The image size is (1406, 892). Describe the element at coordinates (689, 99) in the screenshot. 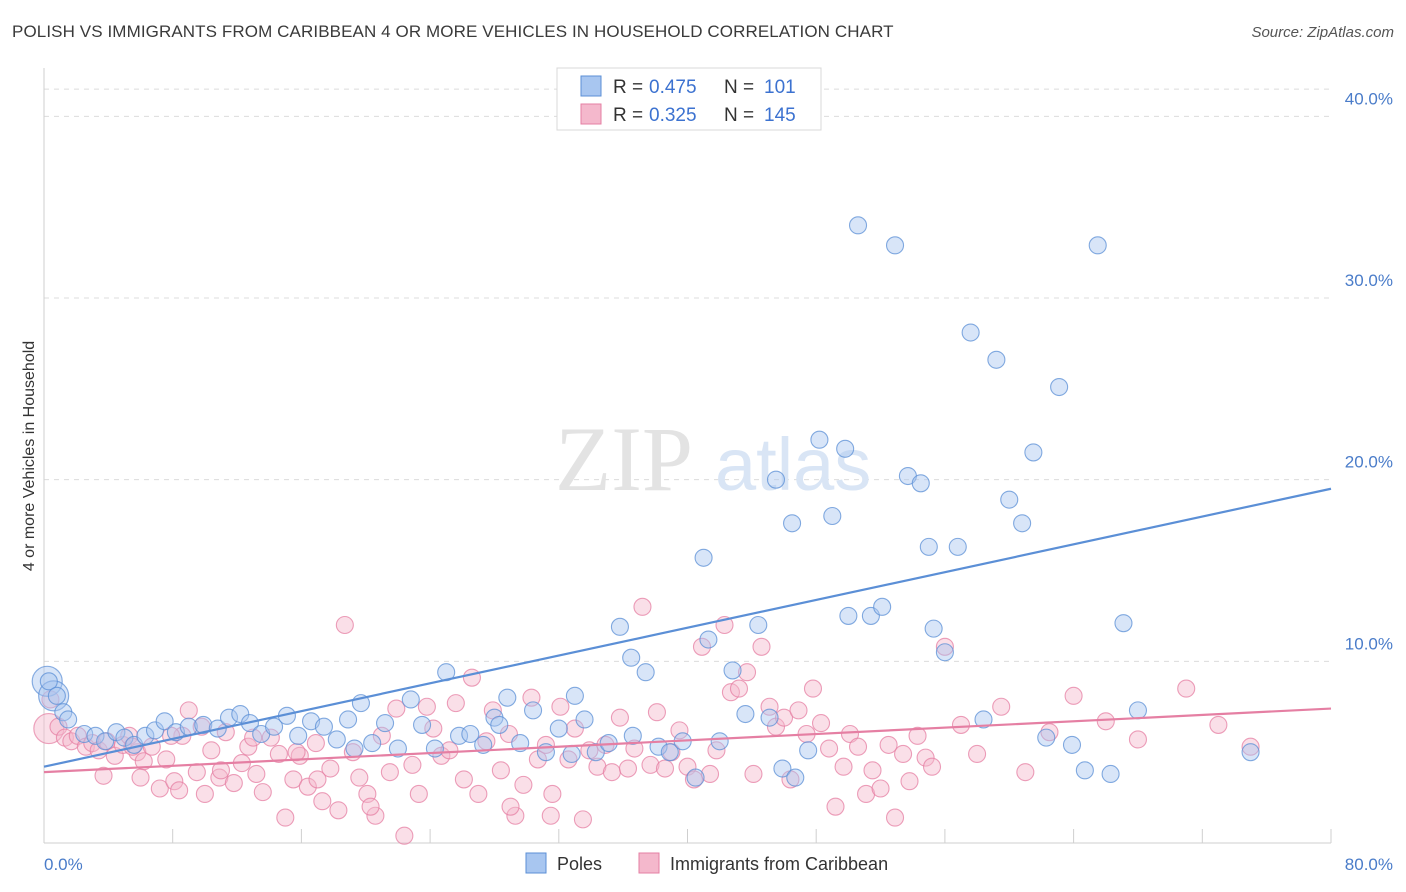

I see `legend-box: R = 0.475 N = 101 R = 0.325 N = 145` at that location.